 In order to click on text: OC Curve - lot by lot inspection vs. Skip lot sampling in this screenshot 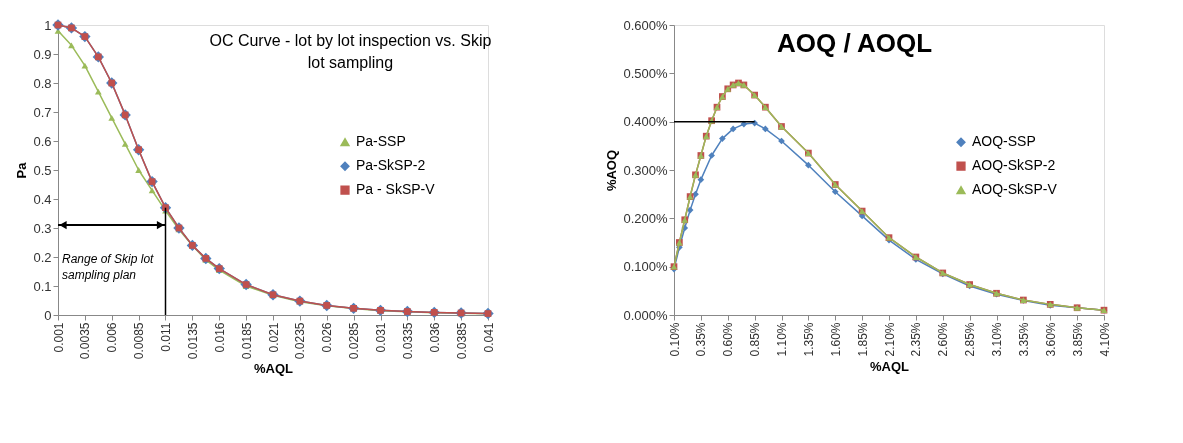, I will do `click(350, 51)`.